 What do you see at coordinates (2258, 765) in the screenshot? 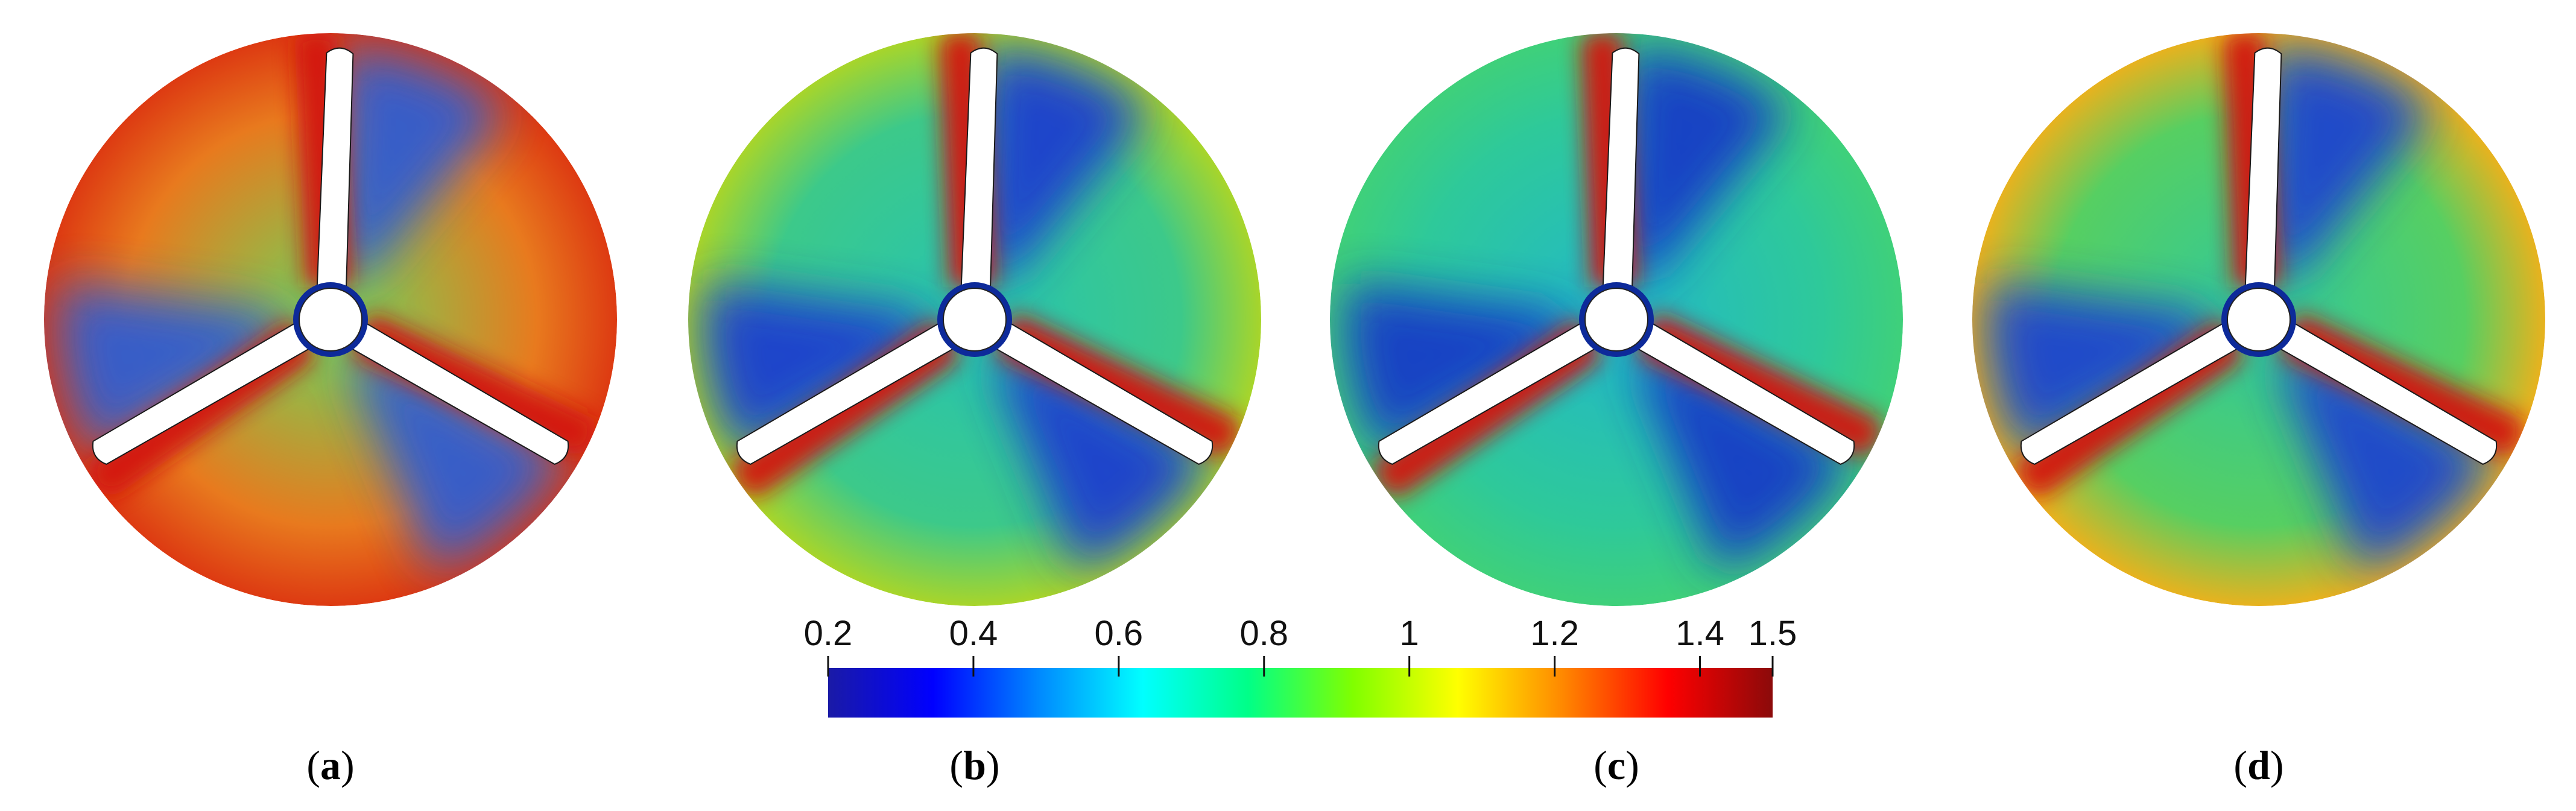
I see `panel-label-d: (d)` at bounding box center [2258, 765].